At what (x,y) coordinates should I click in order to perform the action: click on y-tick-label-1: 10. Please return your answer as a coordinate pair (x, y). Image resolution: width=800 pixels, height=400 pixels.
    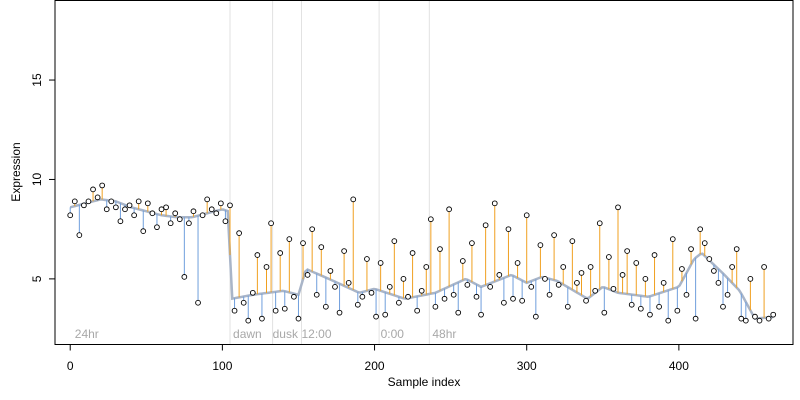
    Looking at the image, I should click on (37, 179).